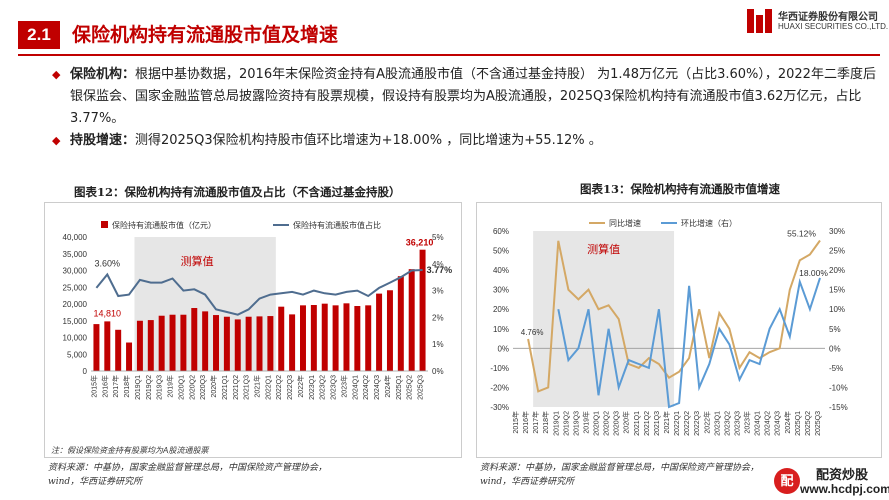 Image resolution: width=889 pixels, height=500 pixels. What do you see at coordinates (689, 343) in the screenshot?
I see `qoq-growth-line` at bounding box center [689, 343].